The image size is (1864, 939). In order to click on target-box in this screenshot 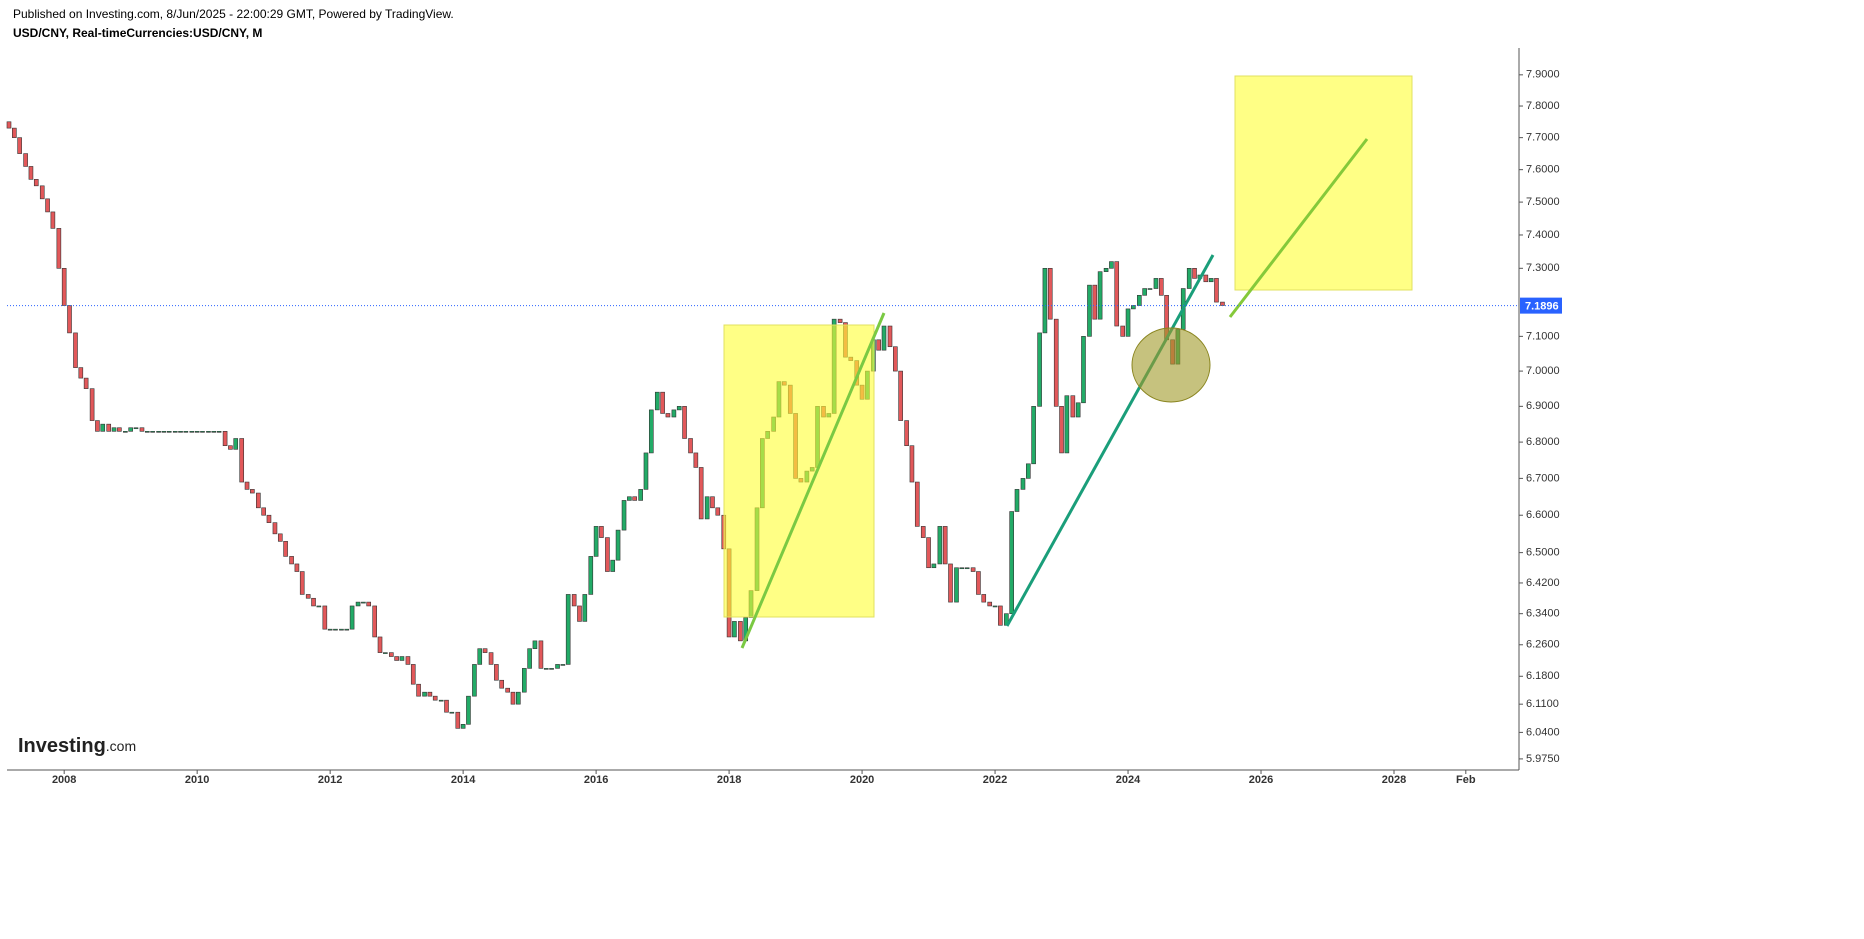, I will do `click(1323, 183)`.